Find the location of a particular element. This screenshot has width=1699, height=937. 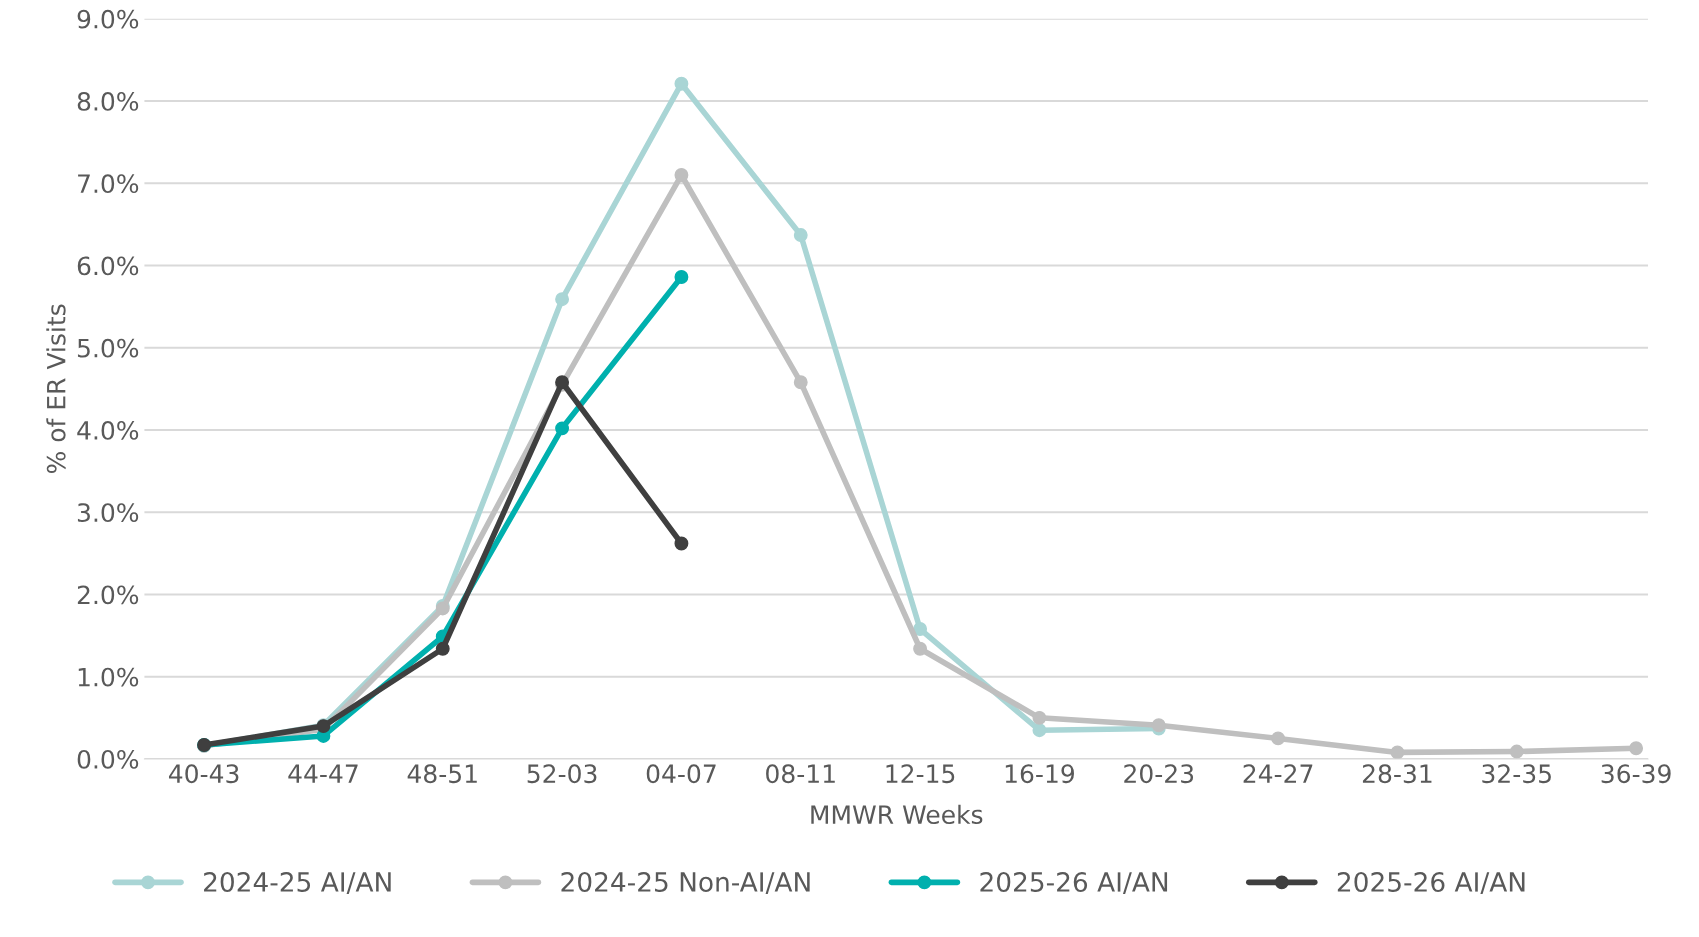

x-tick-label: 32-35 is located at coordinates (1516, 774).